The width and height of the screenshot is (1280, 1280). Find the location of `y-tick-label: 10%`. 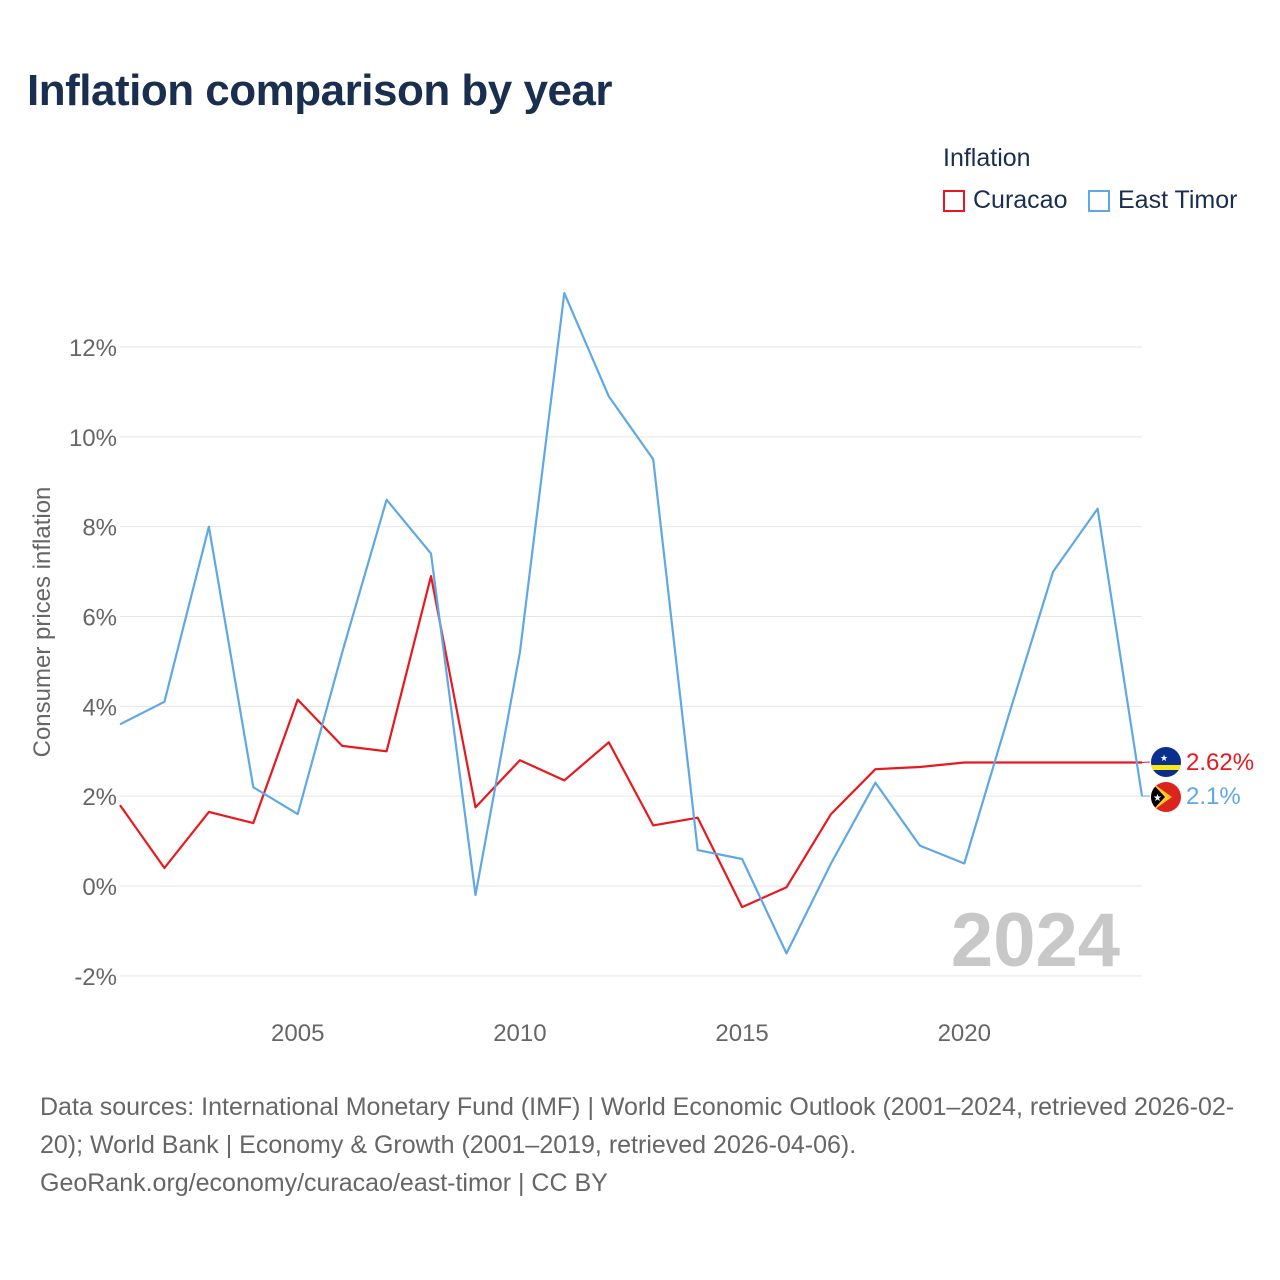

y-tick-label: 10% is located at coordinates (93, 438).